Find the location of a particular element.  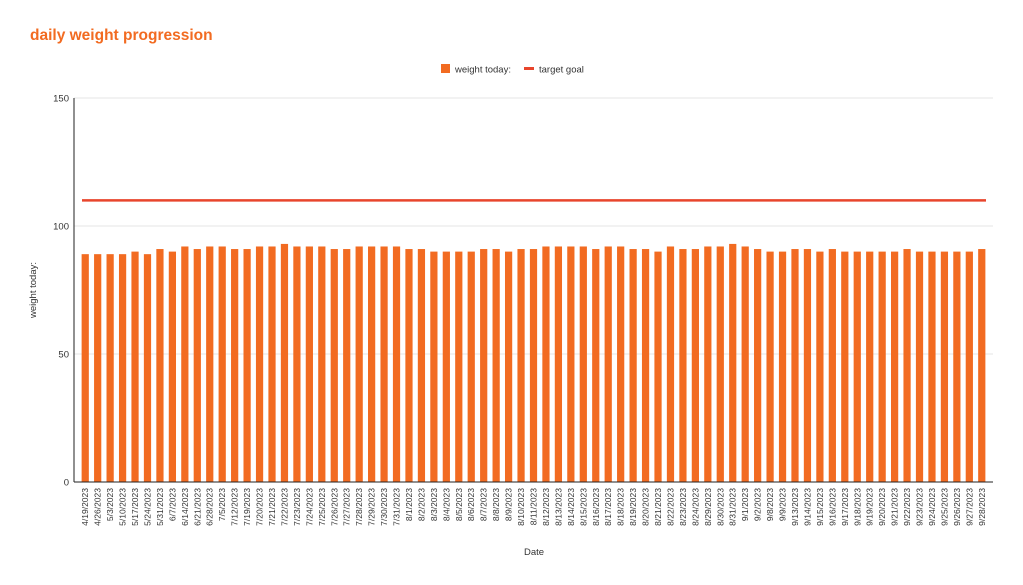

x-tick-label: 4/26/2023 is located at coordinates (98, 507).